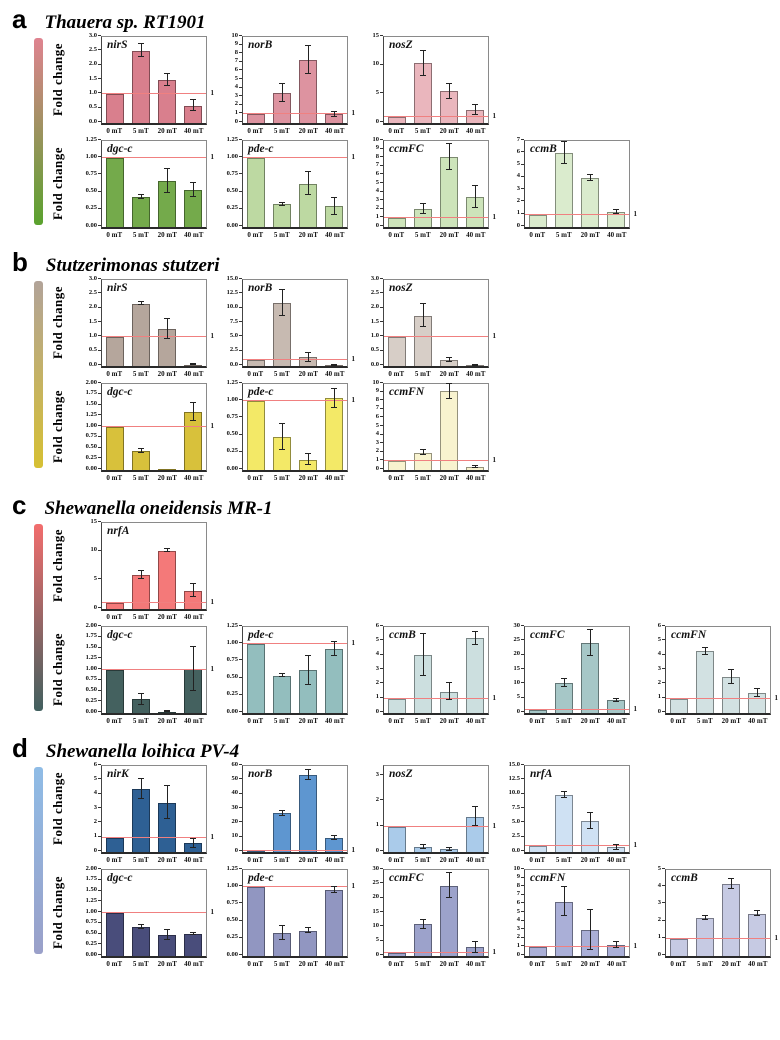 This screenshot has width=780, height=1040. Describe the element at coordinates (377, 625) in the screenshot. I see `y-tick-label: 6` at that location.